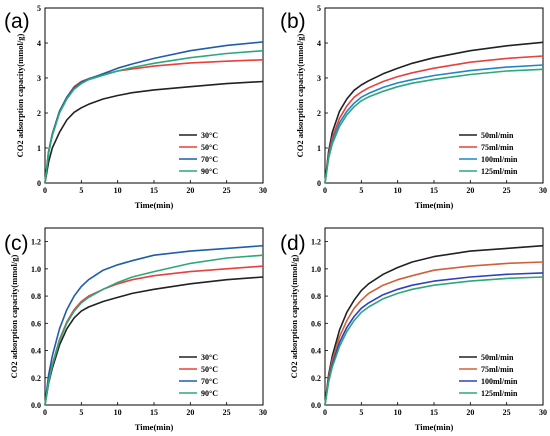 This screenshot has height=436, width=550. I want to click on panel-label: (d), so click(293, 243).